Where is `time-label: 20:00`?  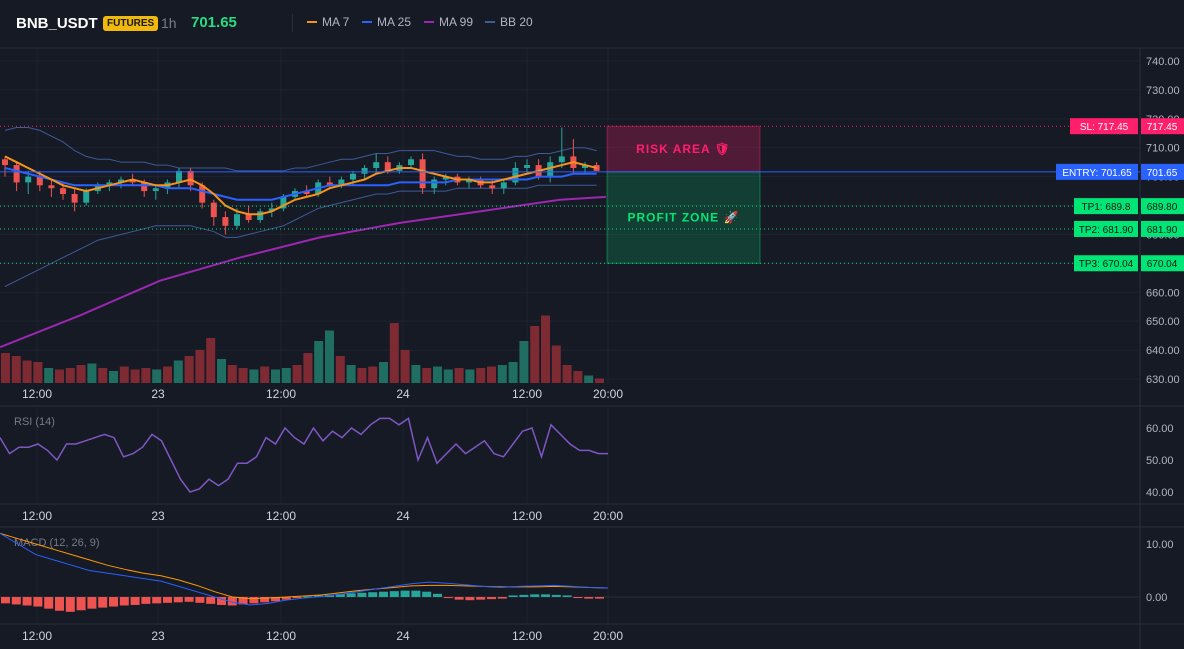
time-label: 20:00 is located at coordinates (608, 636).